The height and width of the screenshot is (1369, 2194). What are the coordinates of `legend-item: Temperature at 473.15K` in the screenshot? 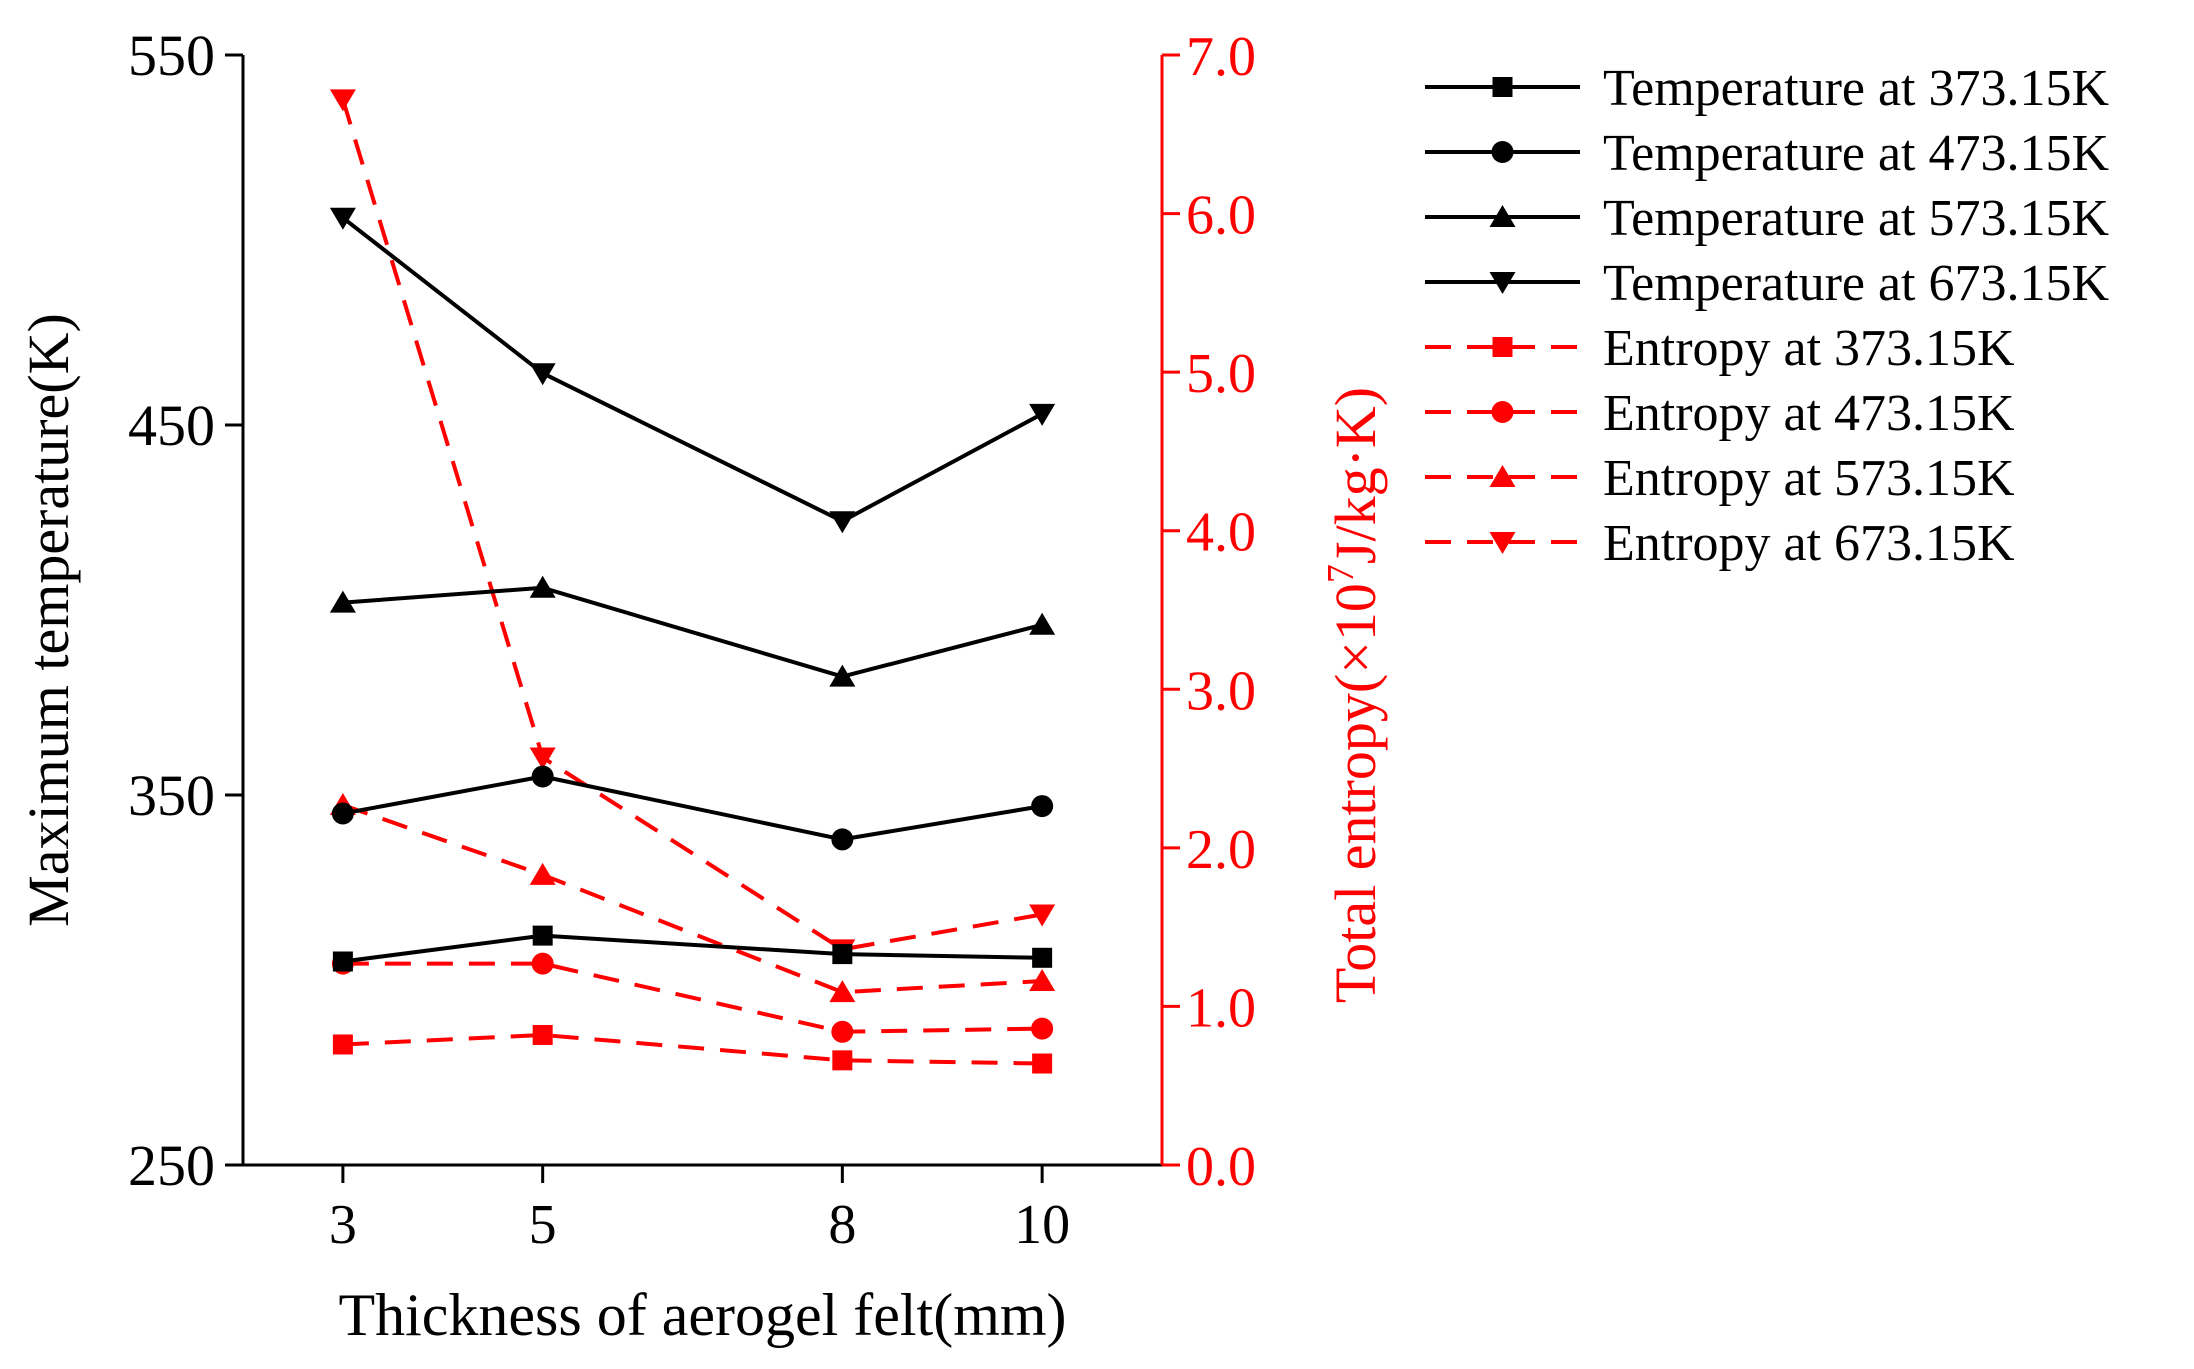 It's located at (1767, 153).